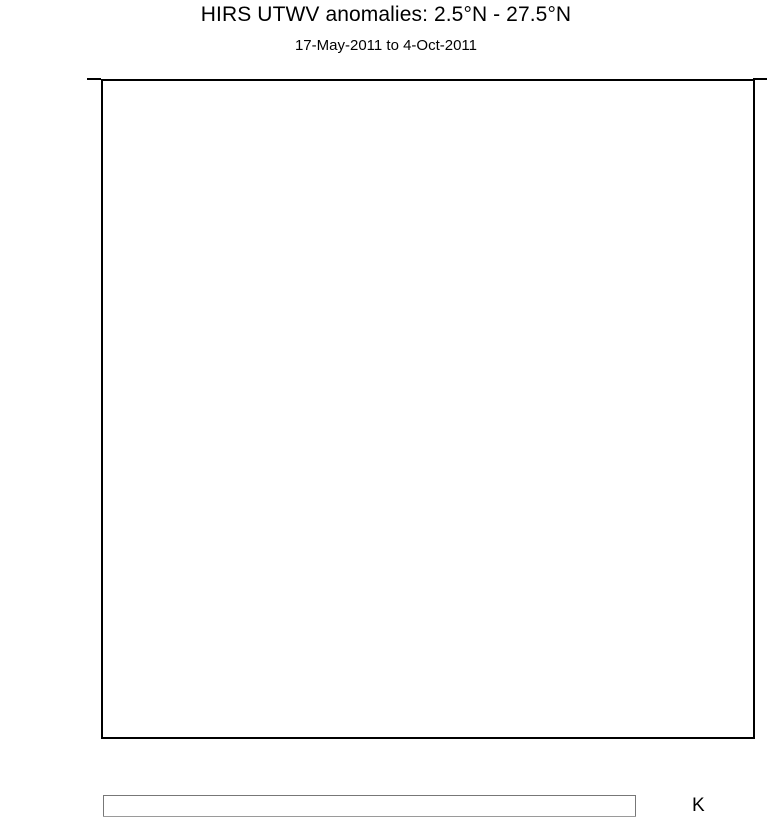 The width and height of the screenshot is (772, 834). Describe the element at coordinates (760, 79) in the screenshot. I see `y-axis-right-major-tick` at that location.